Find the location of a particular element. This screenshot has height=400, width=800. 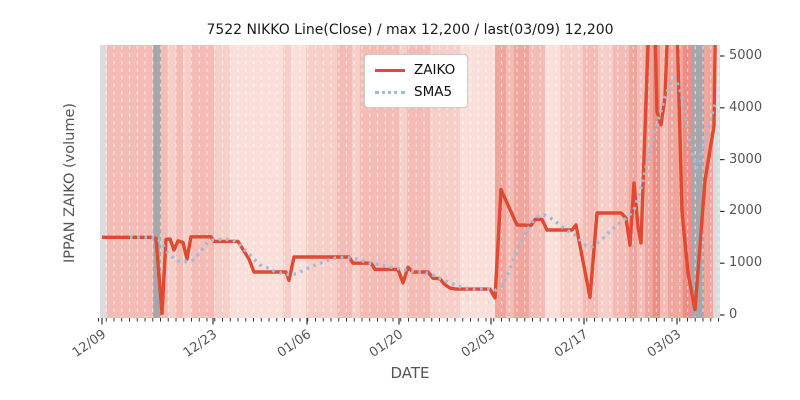

legend-item-sma5: SMA5 is located at coordinates (415, 92).